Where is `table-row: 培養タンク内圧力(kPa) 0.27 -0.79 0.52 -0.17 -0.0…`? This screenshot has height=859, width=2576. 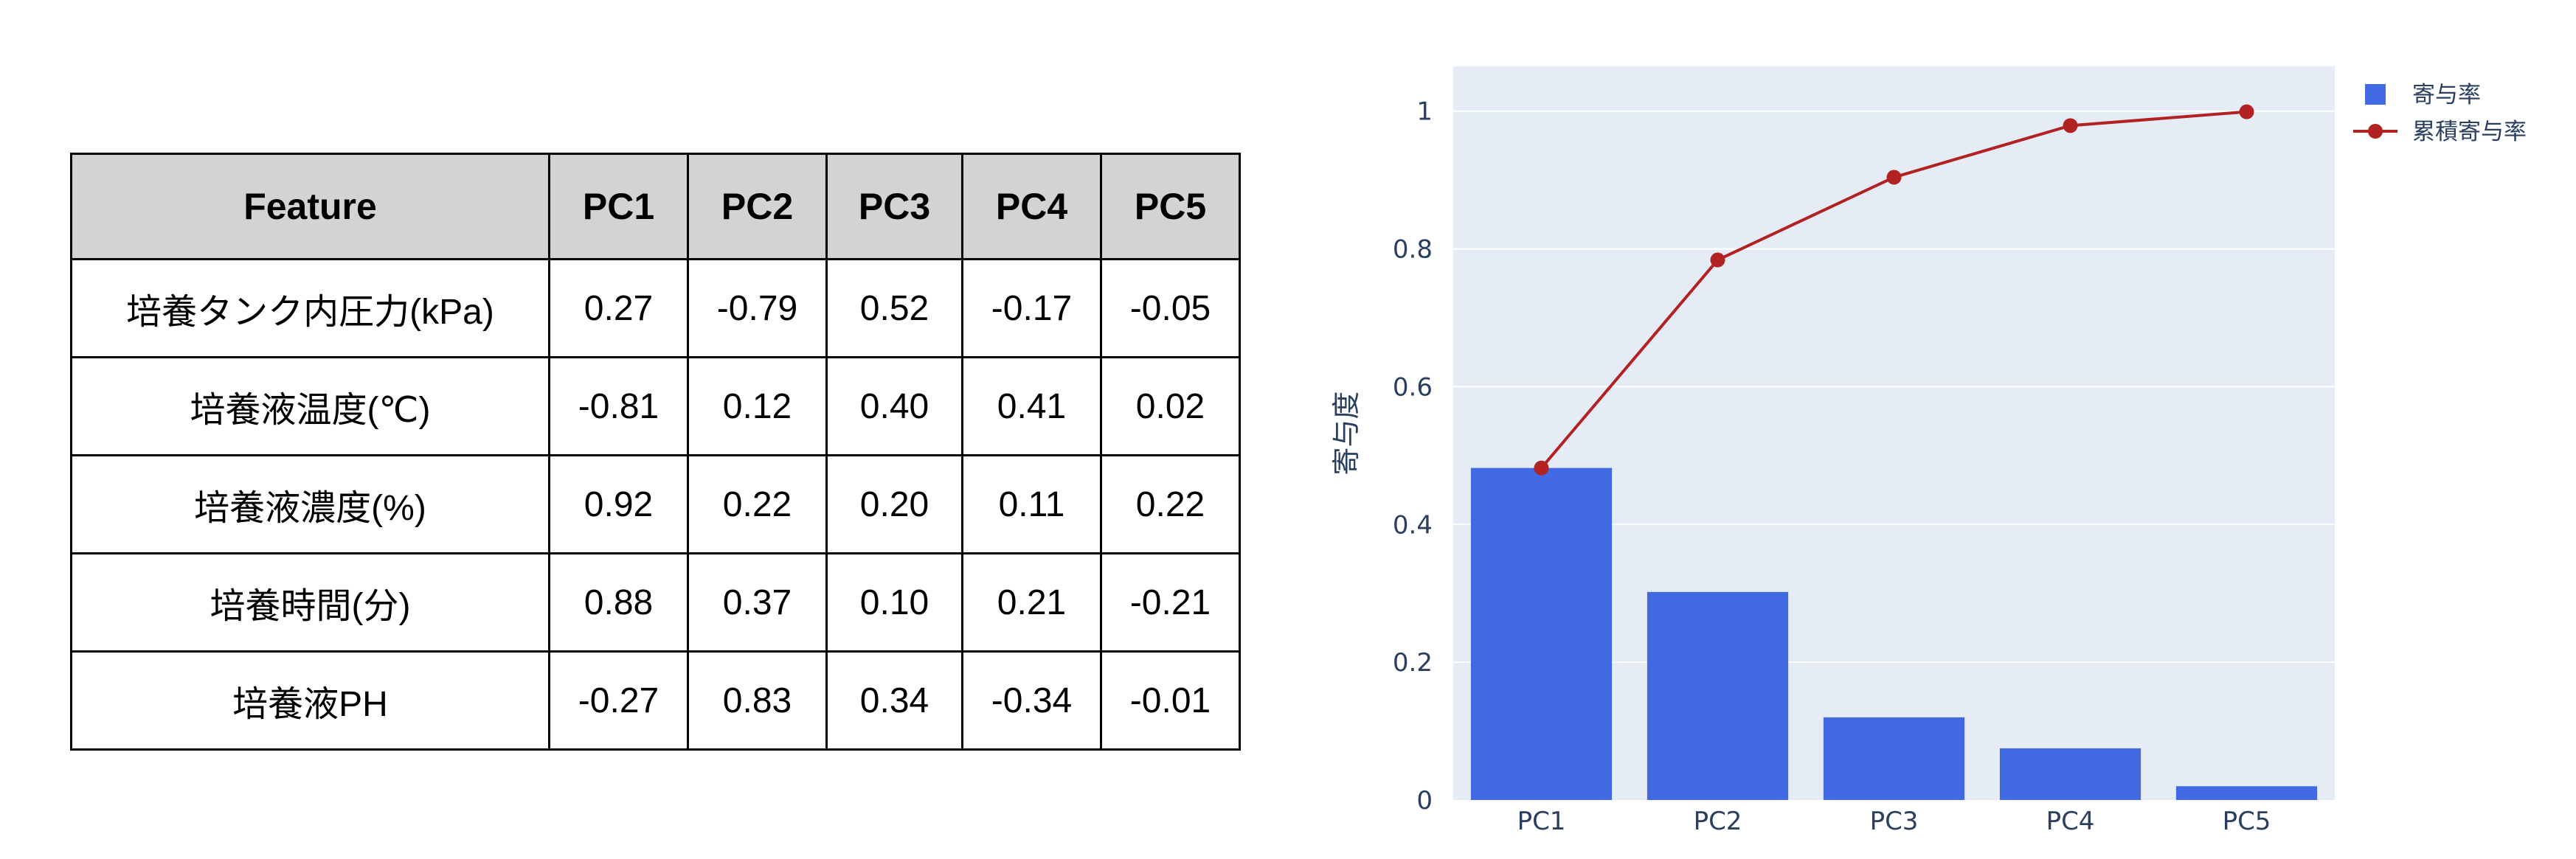
table-row: 培養タンク内圧力(kPa) 0.27 -0.79 0.52 -0.17 -0.0… is located at coordinates (656, 308).